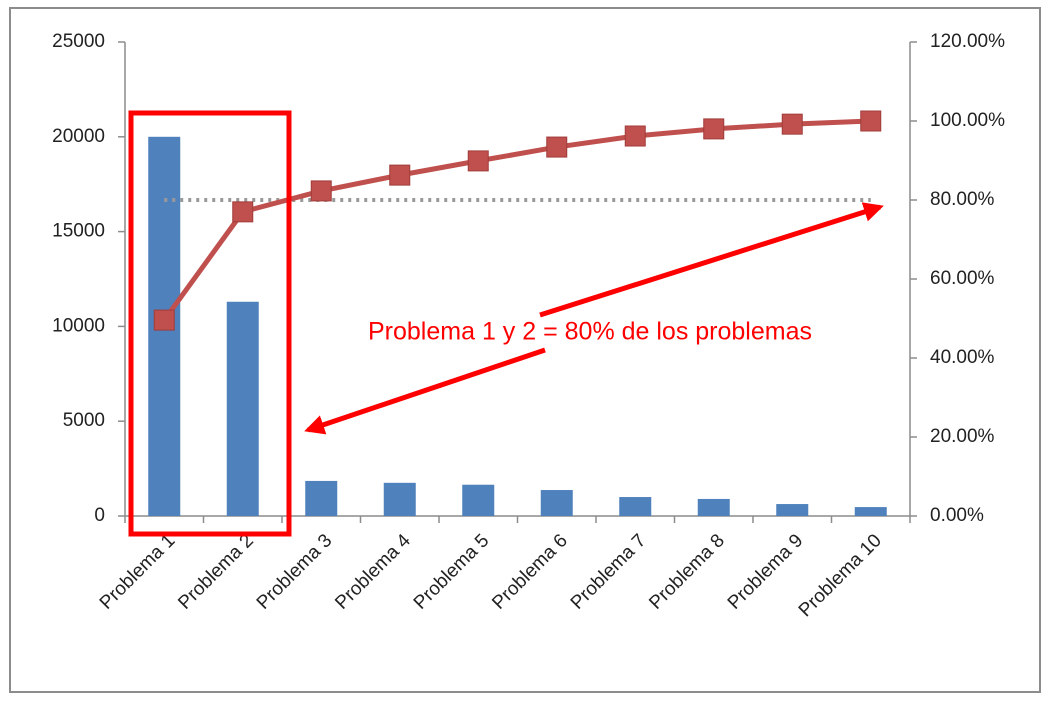 This screenshot has height=705, width=1050. I want to click on highlight-box, so click(210, 323).